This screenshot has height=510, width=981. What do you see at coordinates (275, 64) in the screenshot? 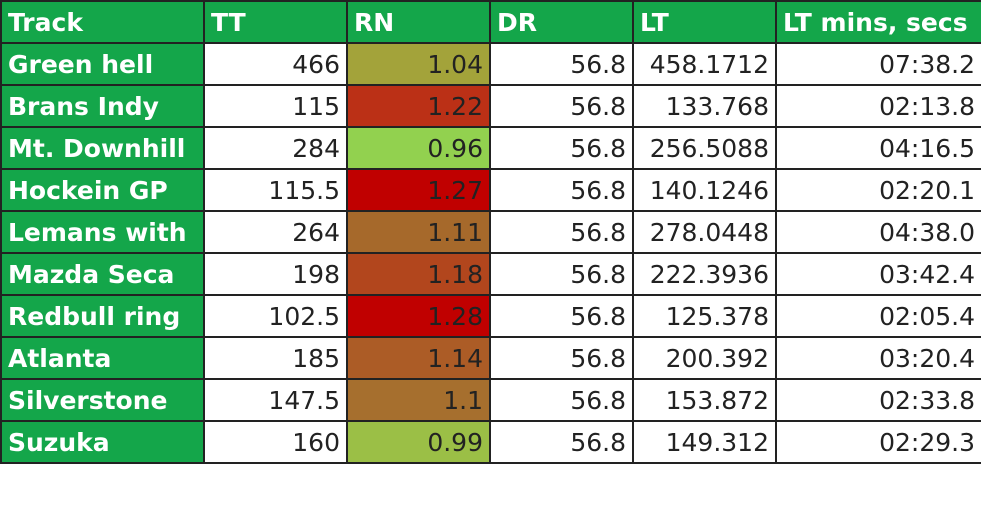
I see `cell-tt: 466` at bounding box center [275, 64].